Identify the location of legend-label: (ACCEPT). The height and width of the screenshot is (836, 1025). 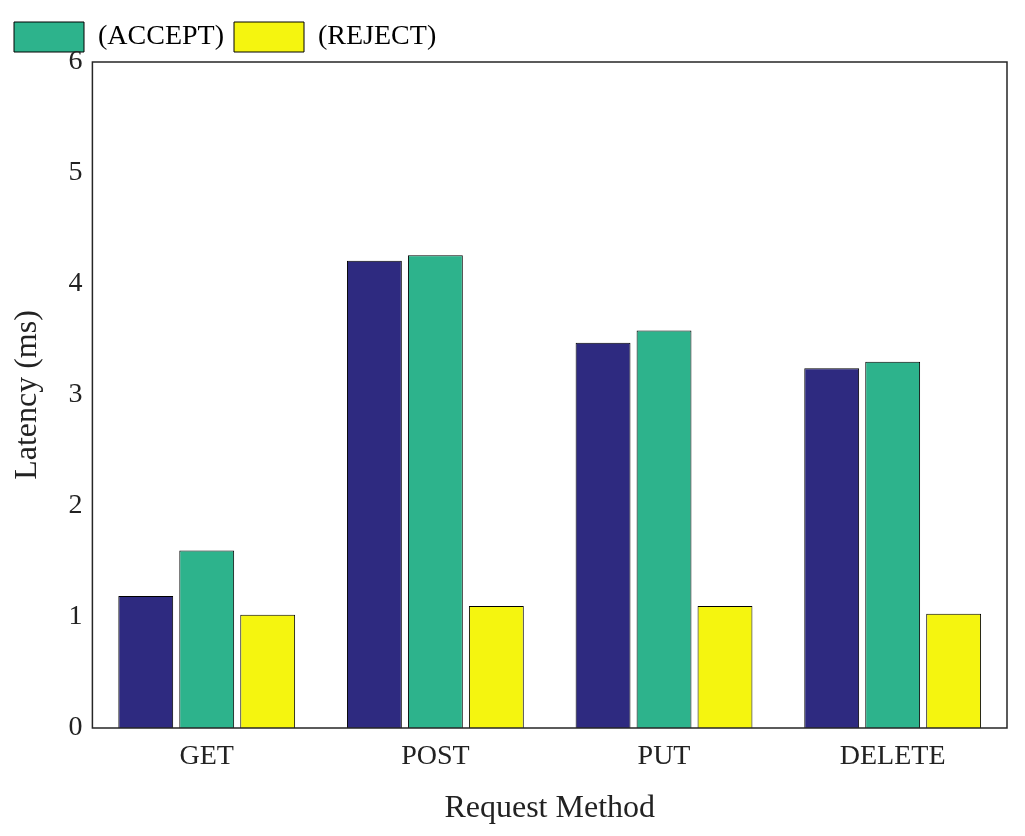
(161, 35).